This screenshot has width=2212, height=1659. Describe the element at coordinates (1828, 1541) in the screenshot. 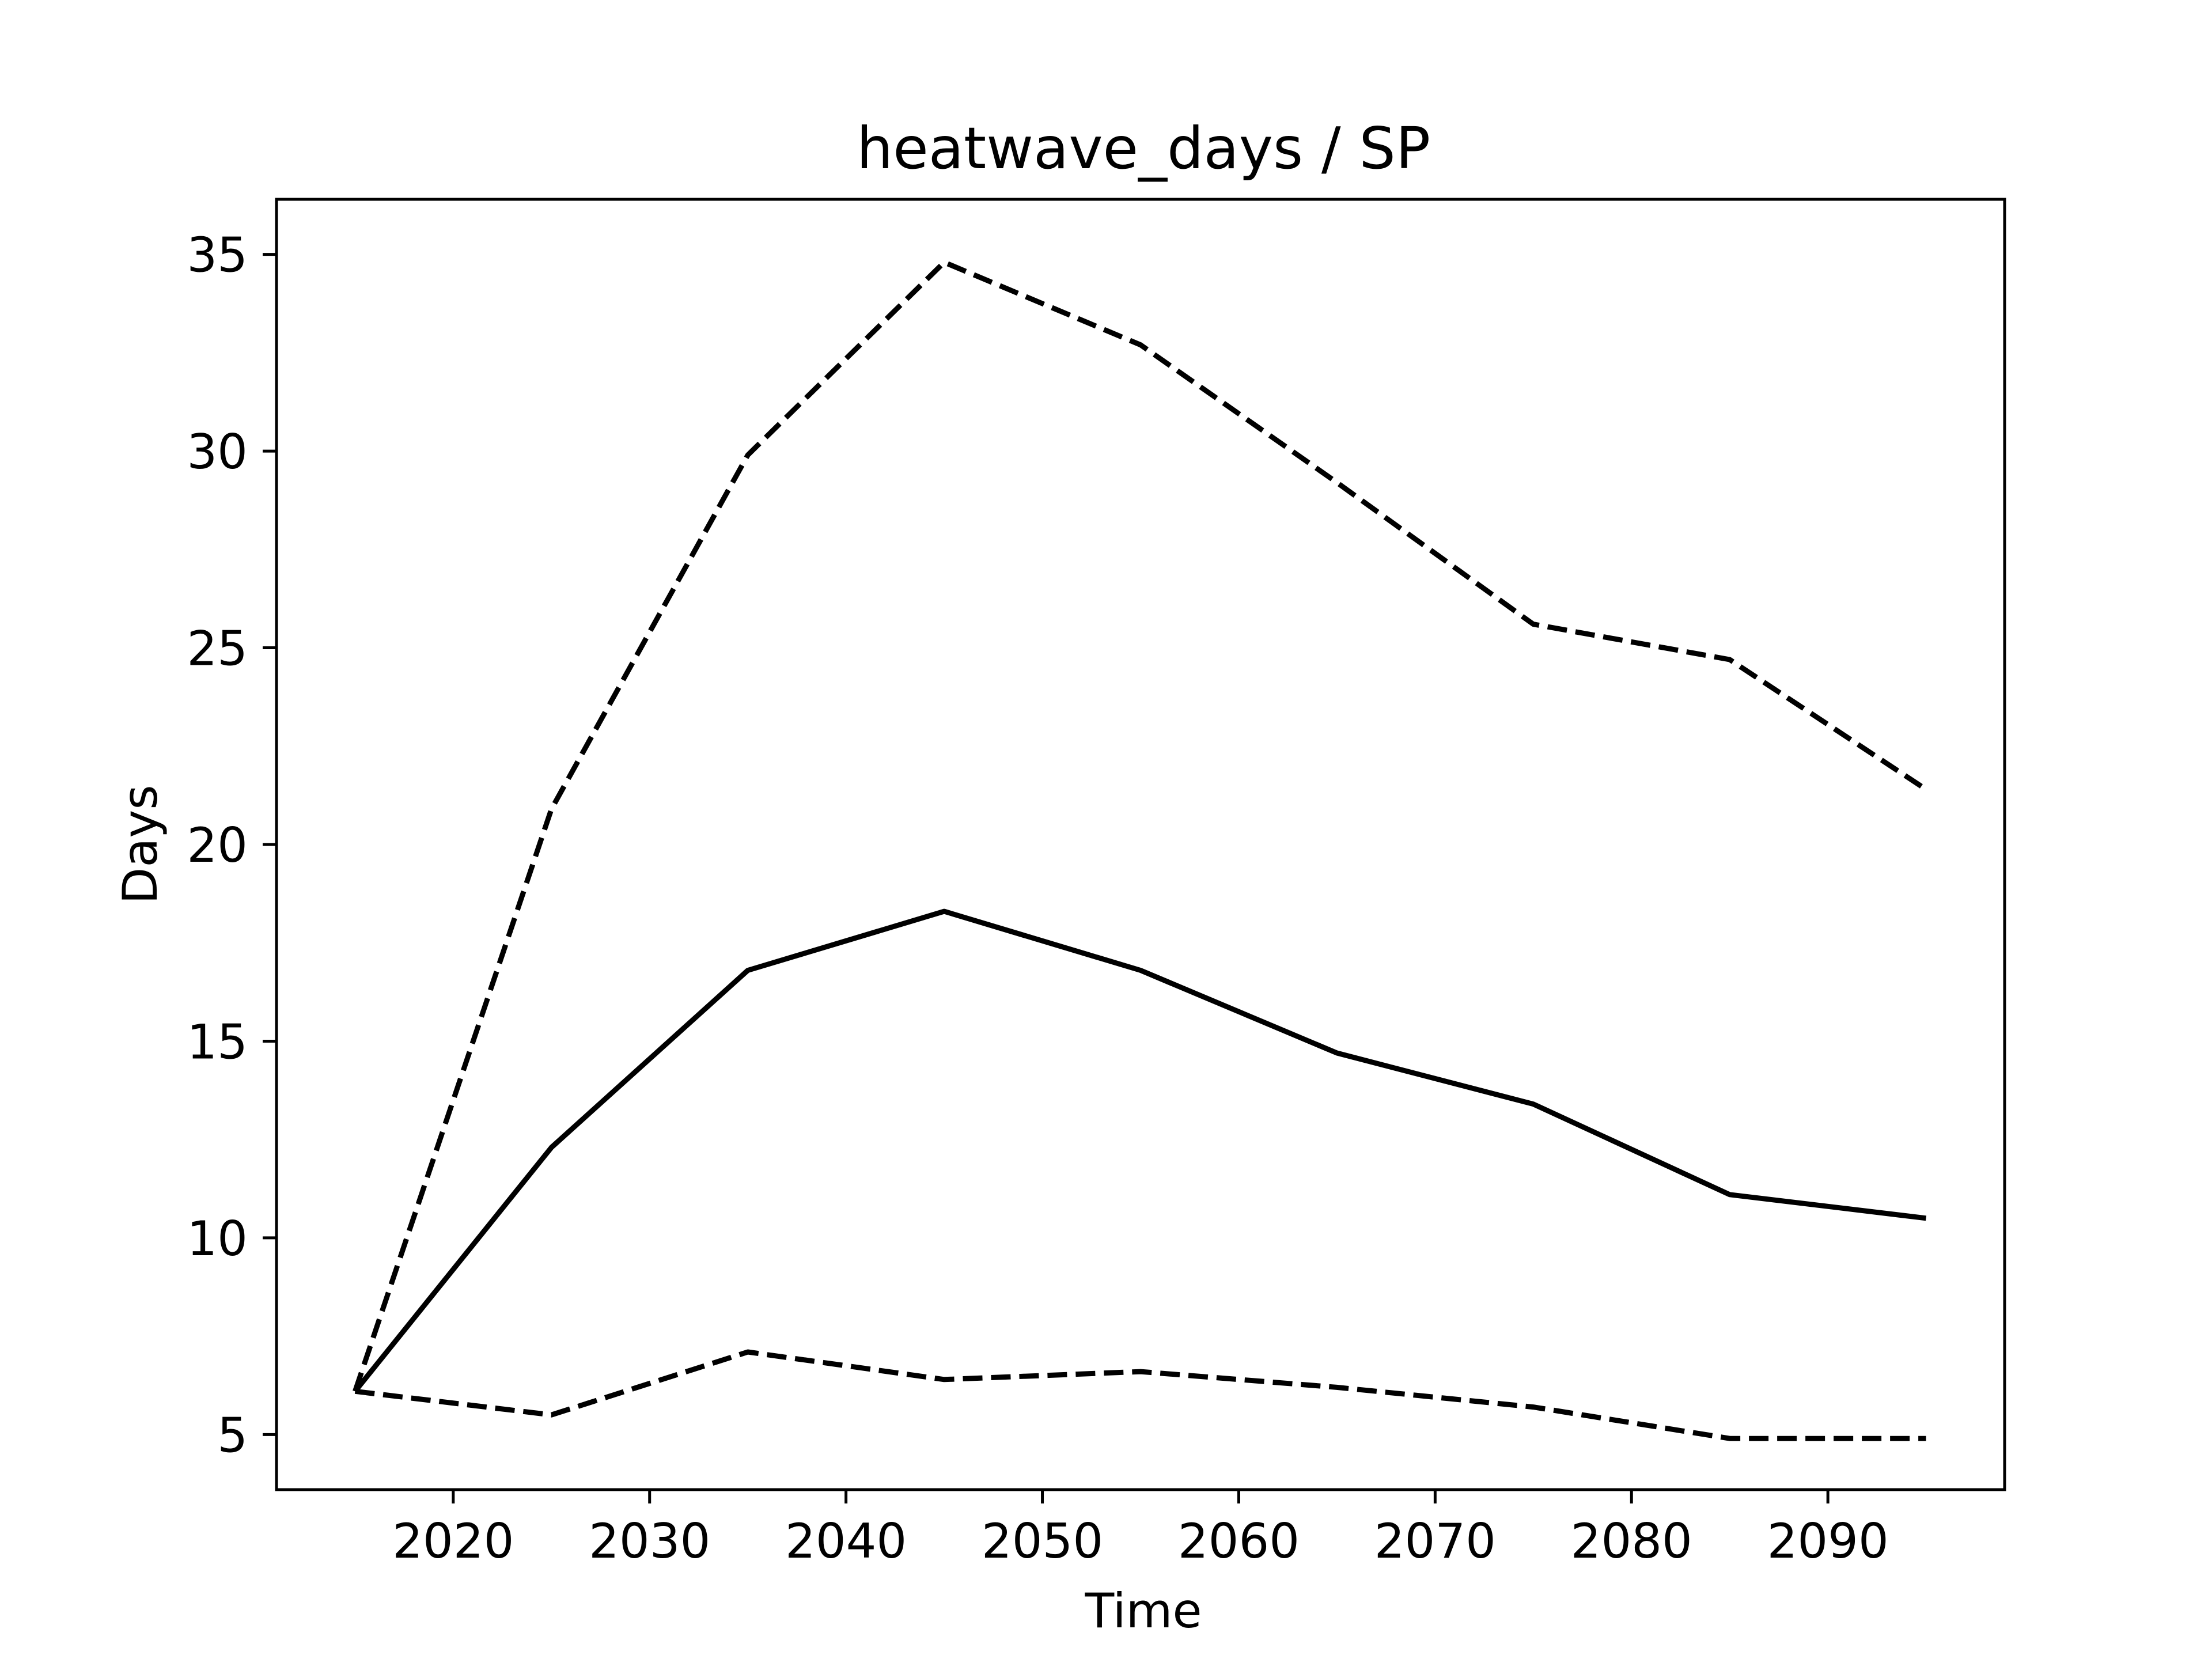

I see `x-tick-label: 2090` at that location.